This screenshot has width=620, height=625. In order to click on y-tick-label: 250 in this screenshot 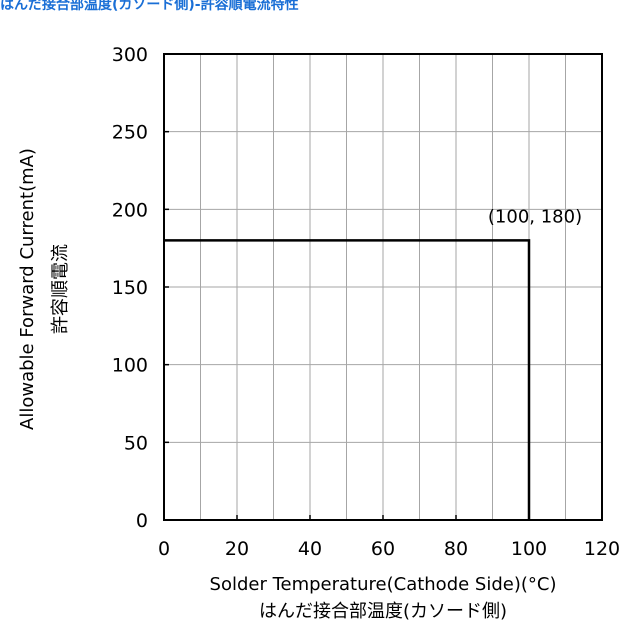, I will do `click(130, 133)`.